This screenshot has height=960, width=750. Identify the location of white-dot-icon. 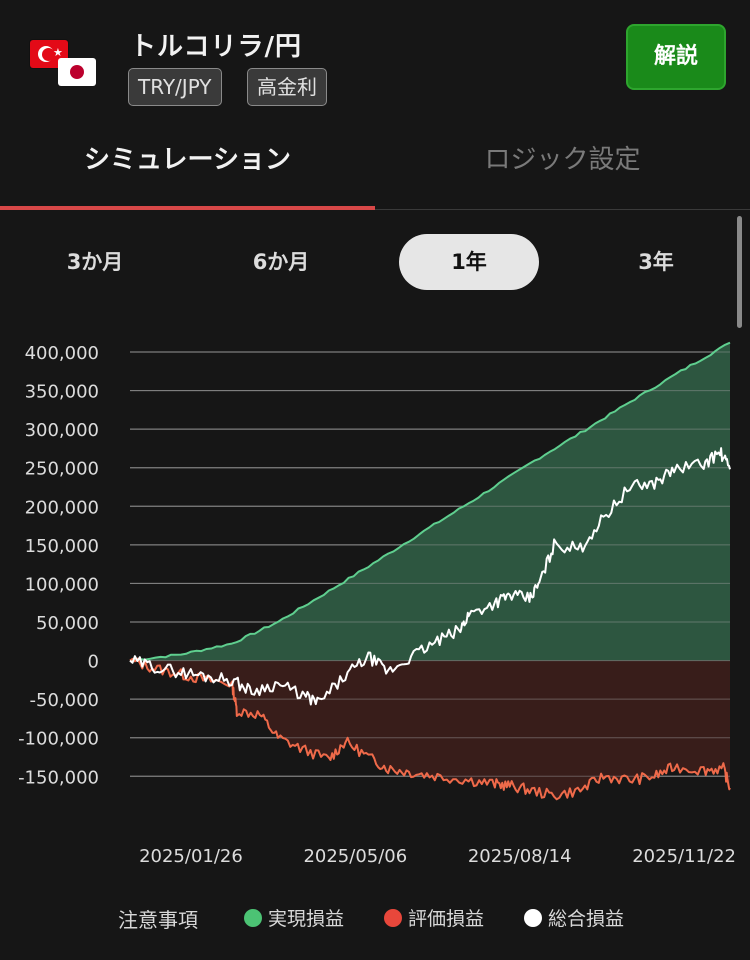
(533, 918).